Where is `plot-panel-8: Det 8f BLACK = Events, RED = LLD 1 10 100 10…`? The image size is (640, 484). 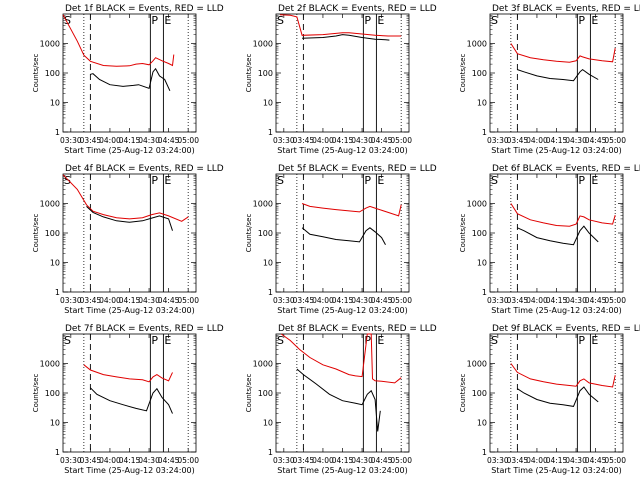 plot-panel-8: Det 8f BLACK = Events, RED = LLD 1 10 100 10… is located at coordinates (341, 399).